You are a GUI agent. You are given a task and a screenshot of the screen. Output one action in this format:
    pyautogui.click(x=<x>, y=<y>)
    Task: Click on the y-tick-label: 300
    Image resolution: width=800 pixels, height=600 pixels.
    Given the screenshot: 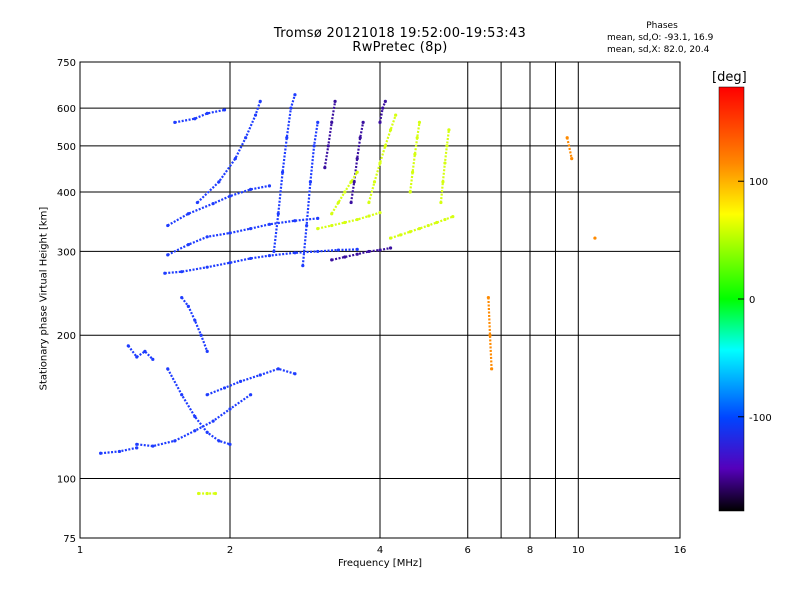 What is the action you would take?
    pyautogui.click(x=66, y=252)
    